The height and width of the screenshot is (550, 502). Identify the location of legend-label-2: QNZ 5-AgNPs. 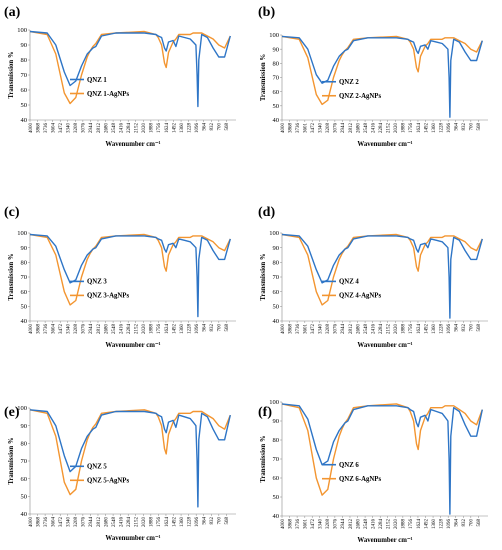
(108, 481).